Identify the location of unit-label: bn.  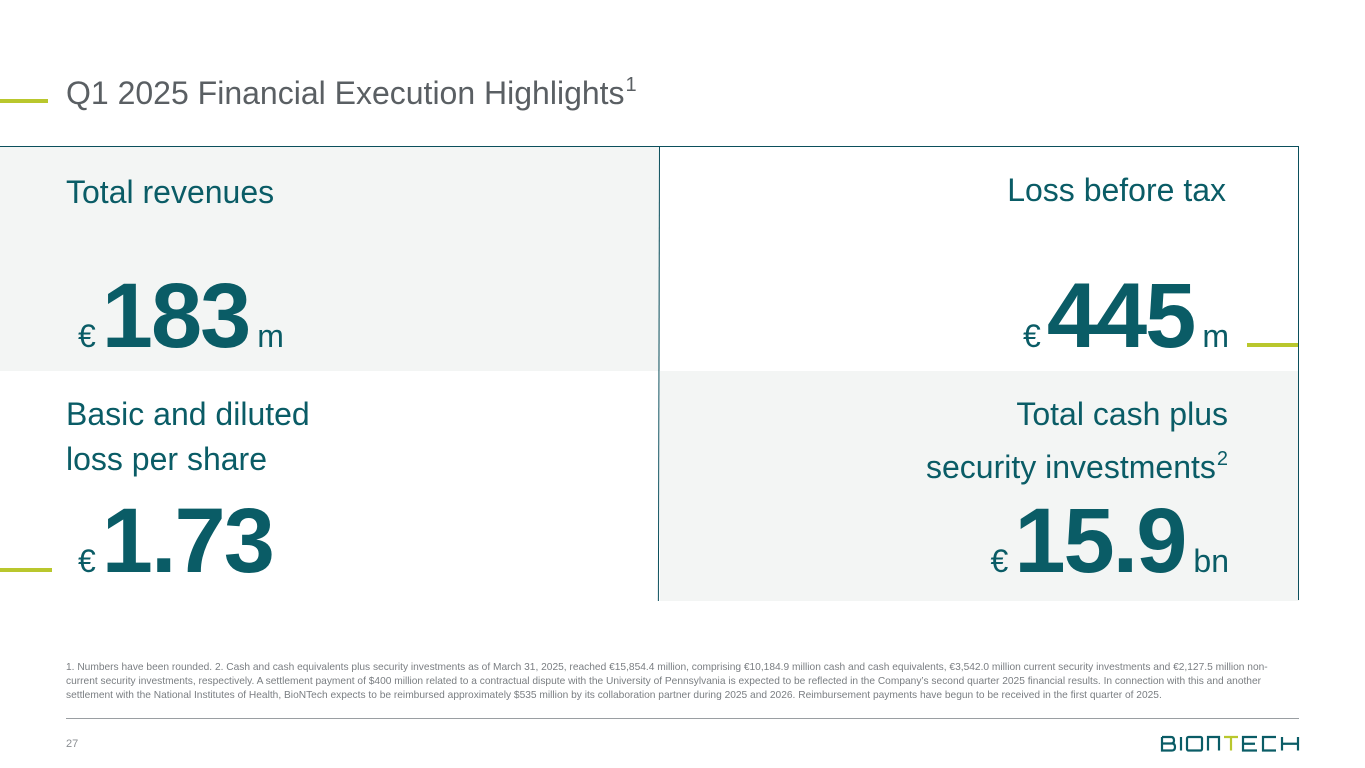
(1211, 561).